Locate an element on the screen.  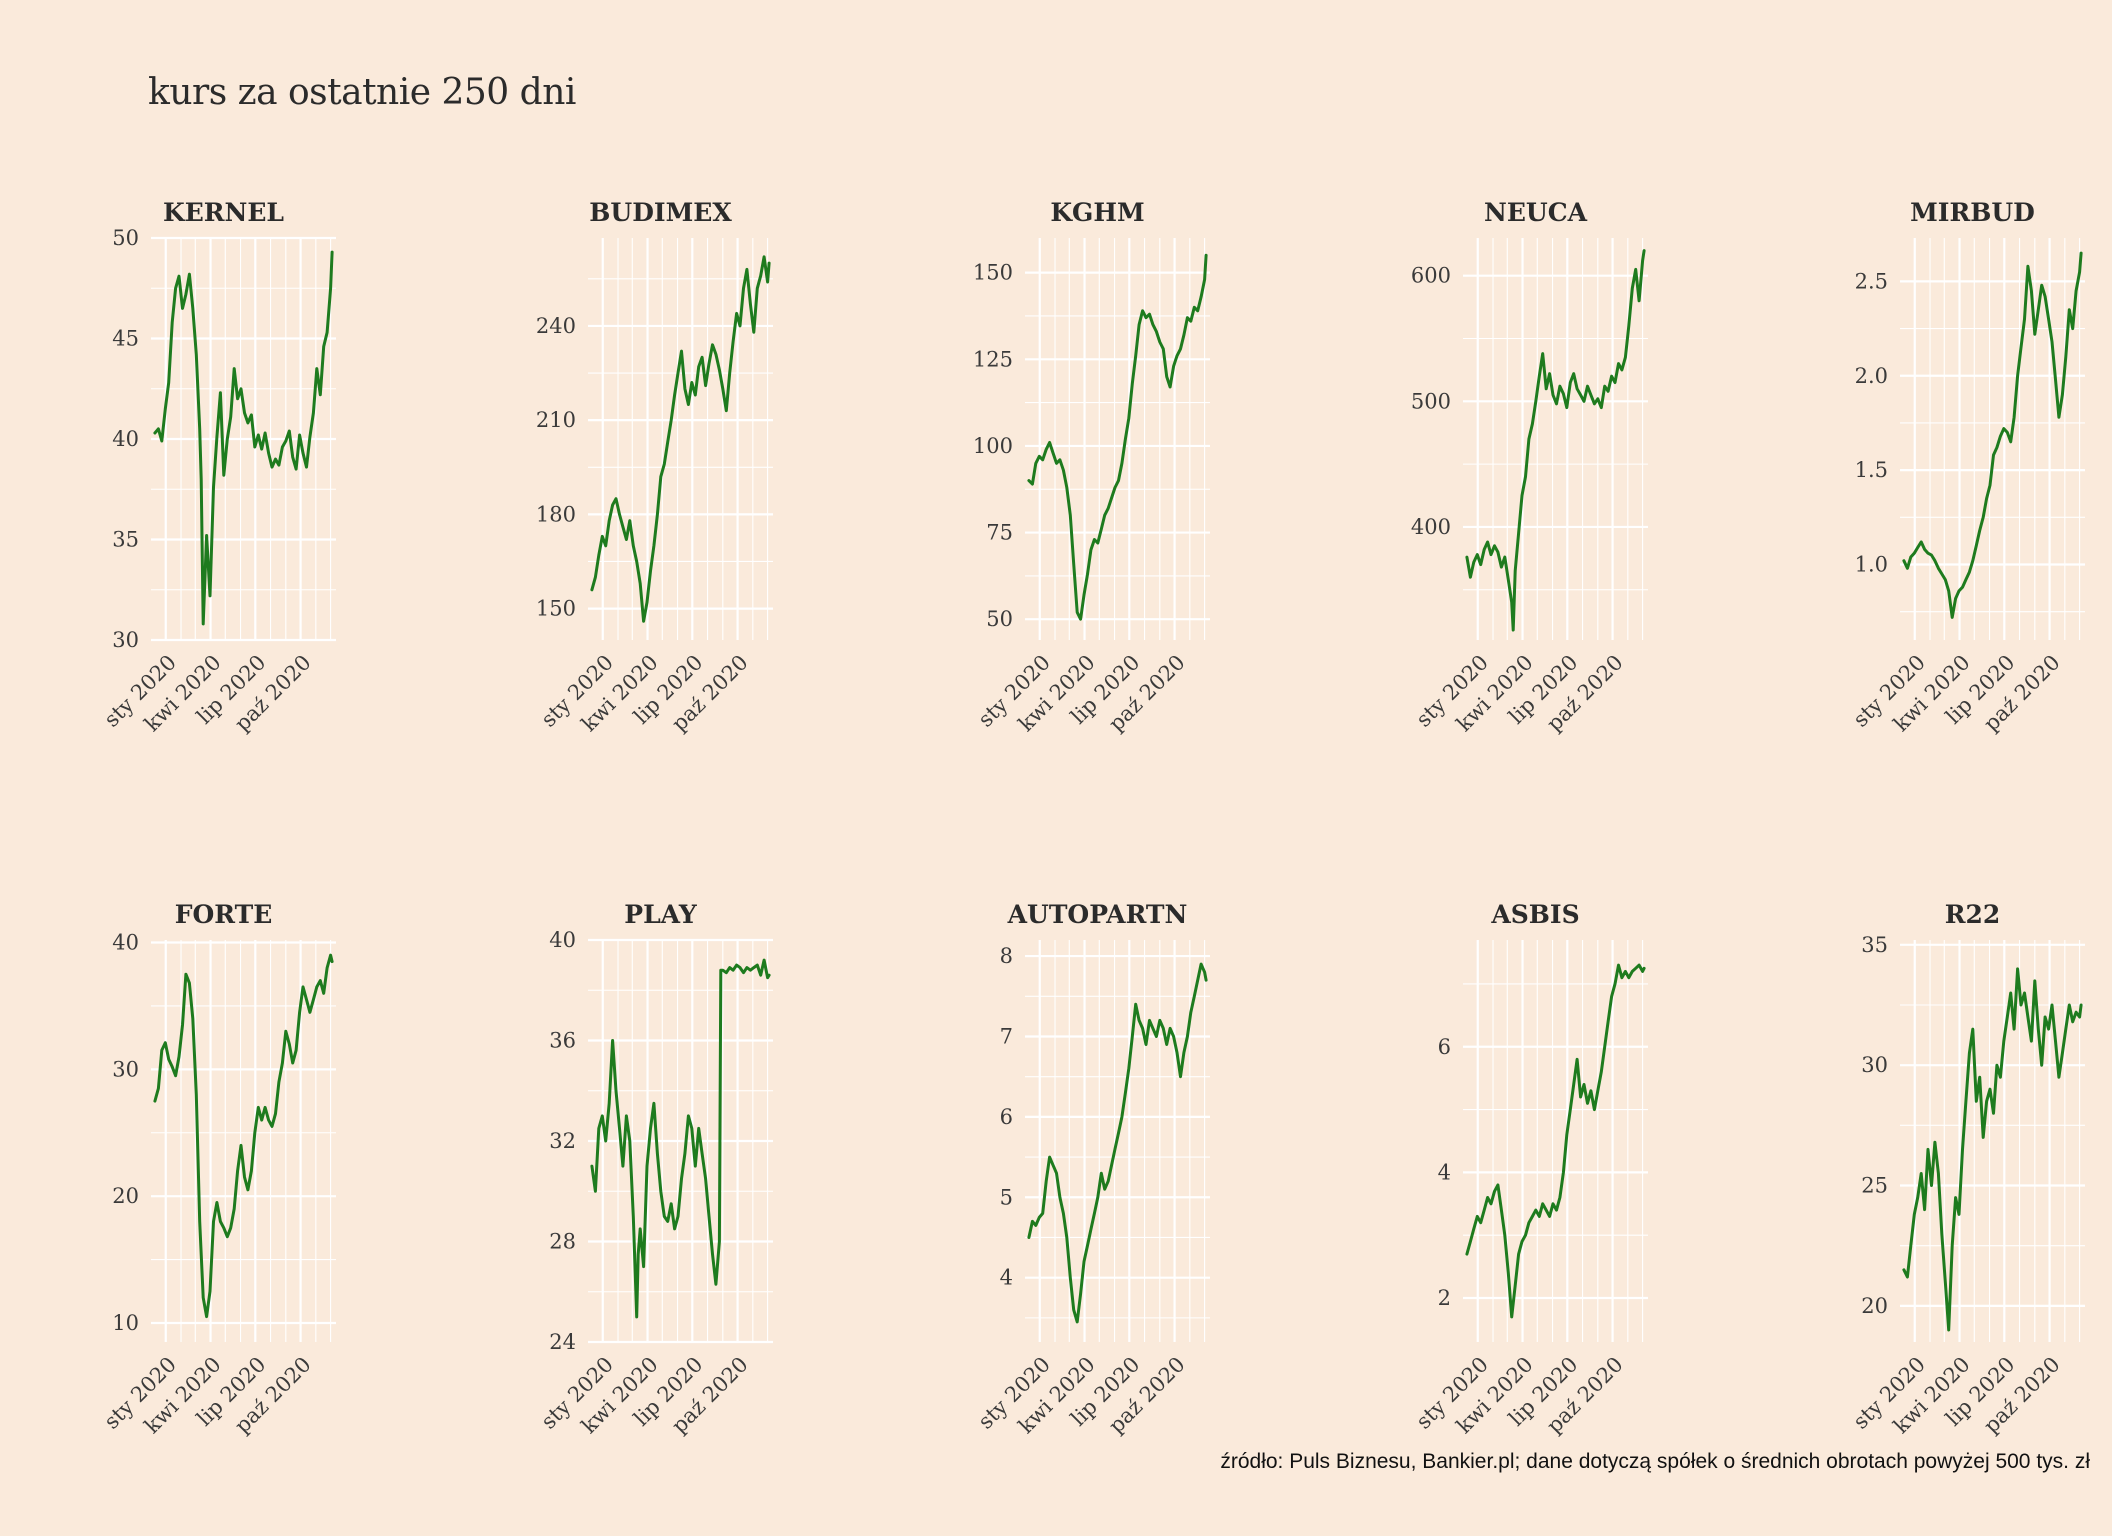
y-tick-label: 2.0 is located at coordinates (1871, 376).